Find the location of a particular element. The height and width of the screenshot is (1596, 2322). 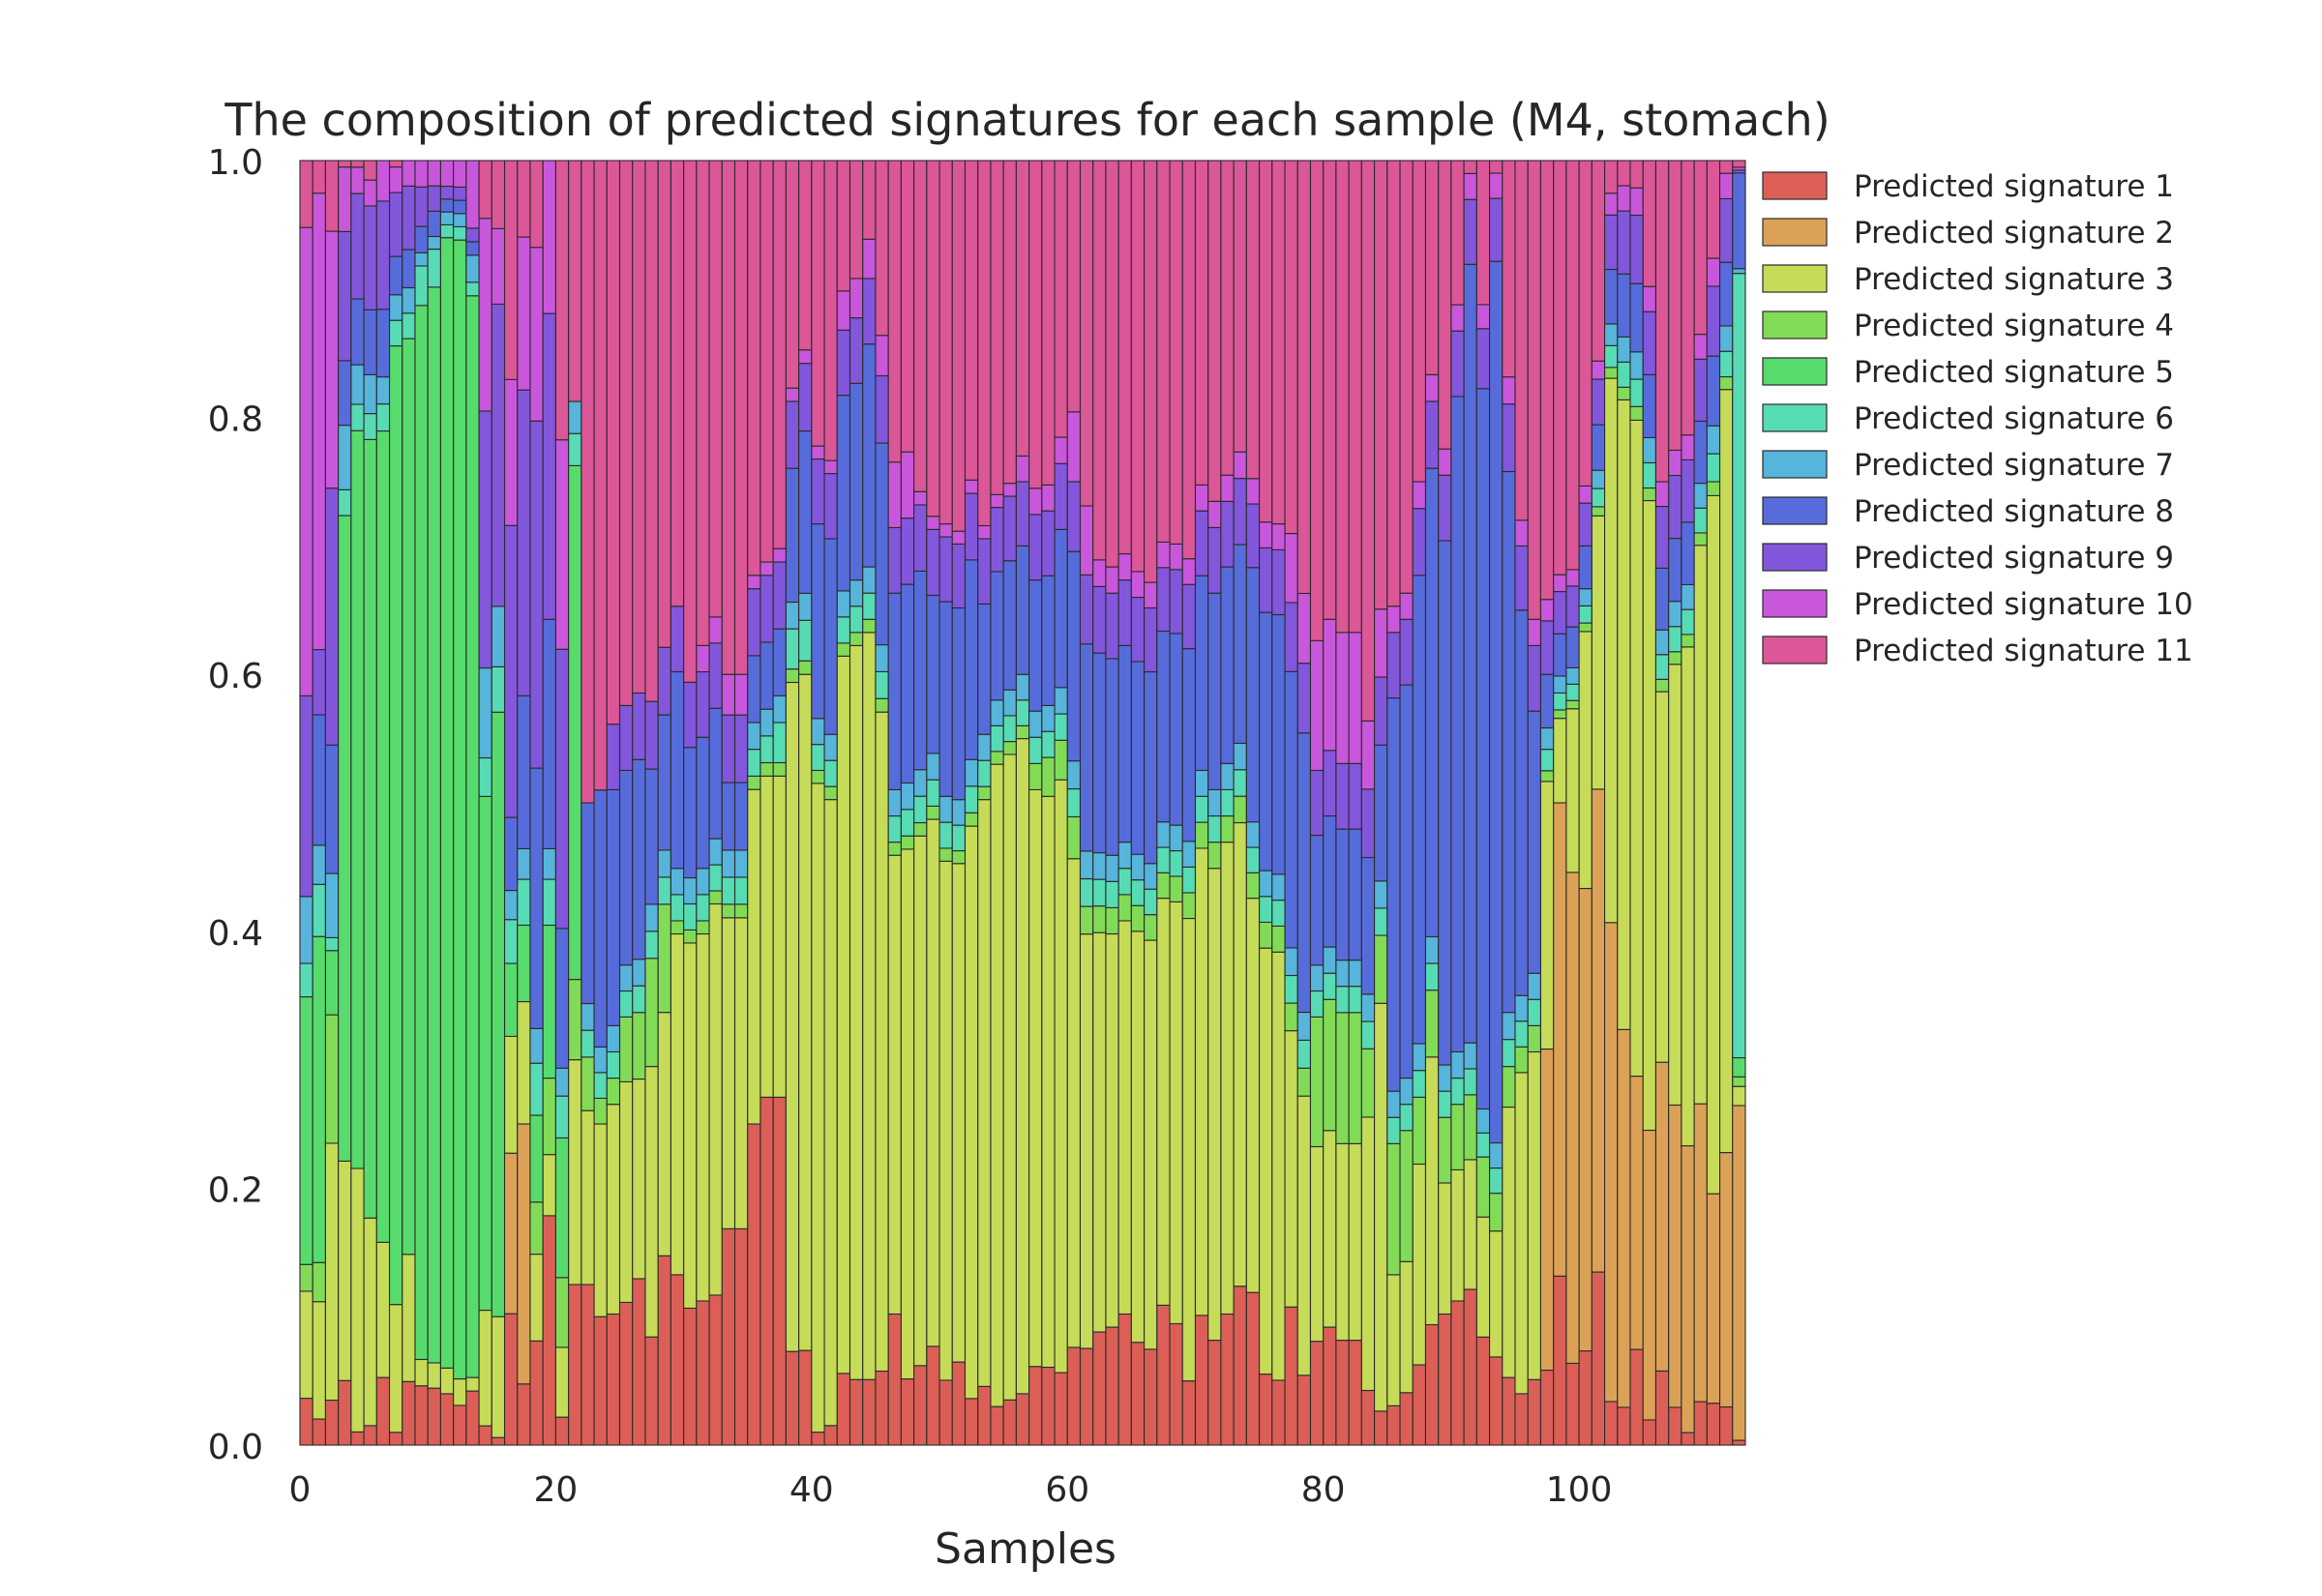

bar-segment-s4-x69 is located at coordinates (1189, 906).